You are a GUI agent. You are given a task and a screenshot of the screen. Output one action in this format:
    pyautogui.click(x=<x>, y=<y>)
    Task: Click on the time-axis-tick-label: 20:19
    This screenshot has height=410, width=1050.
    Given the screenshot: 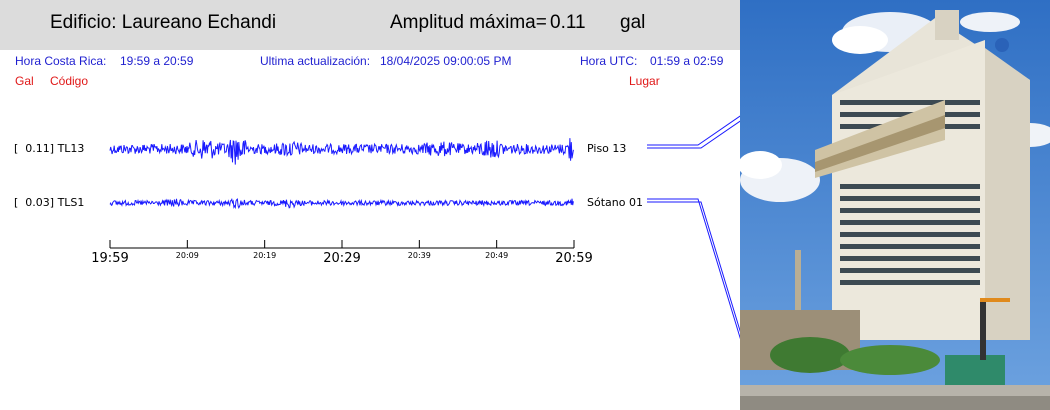 What is the action you would take?
    pyautogui.click(x=264, y=255)
    